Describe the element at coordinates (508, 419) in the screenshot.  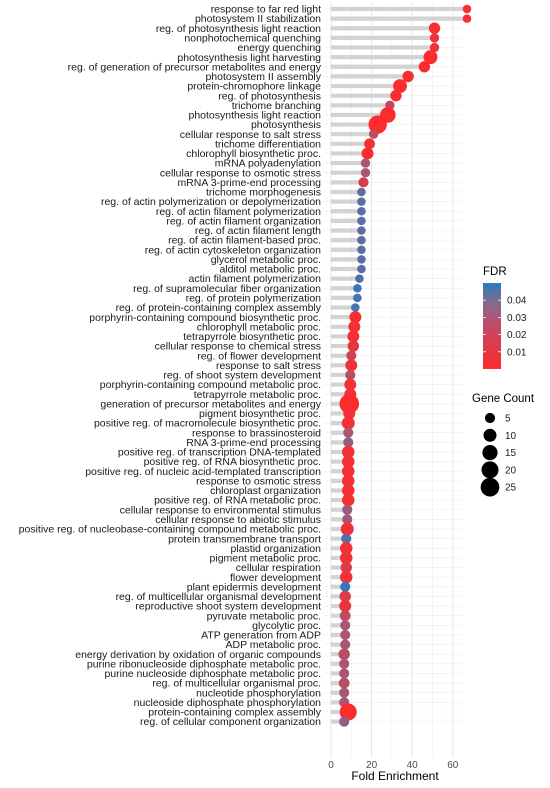
I see `size-legend-label: 5` at that location.